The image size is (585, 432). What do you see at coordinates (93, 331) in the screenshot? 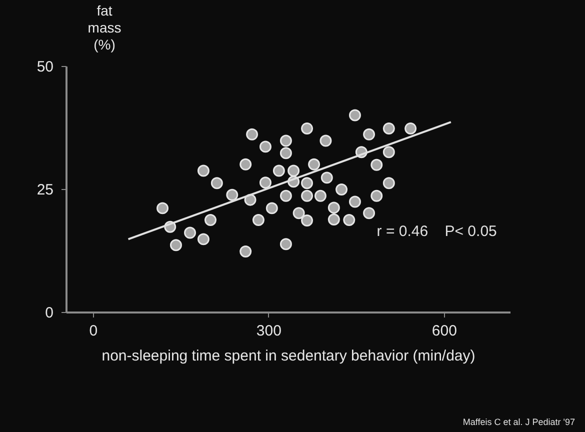
I see `x-tick-label: 0` at bounding box center [93, 331].